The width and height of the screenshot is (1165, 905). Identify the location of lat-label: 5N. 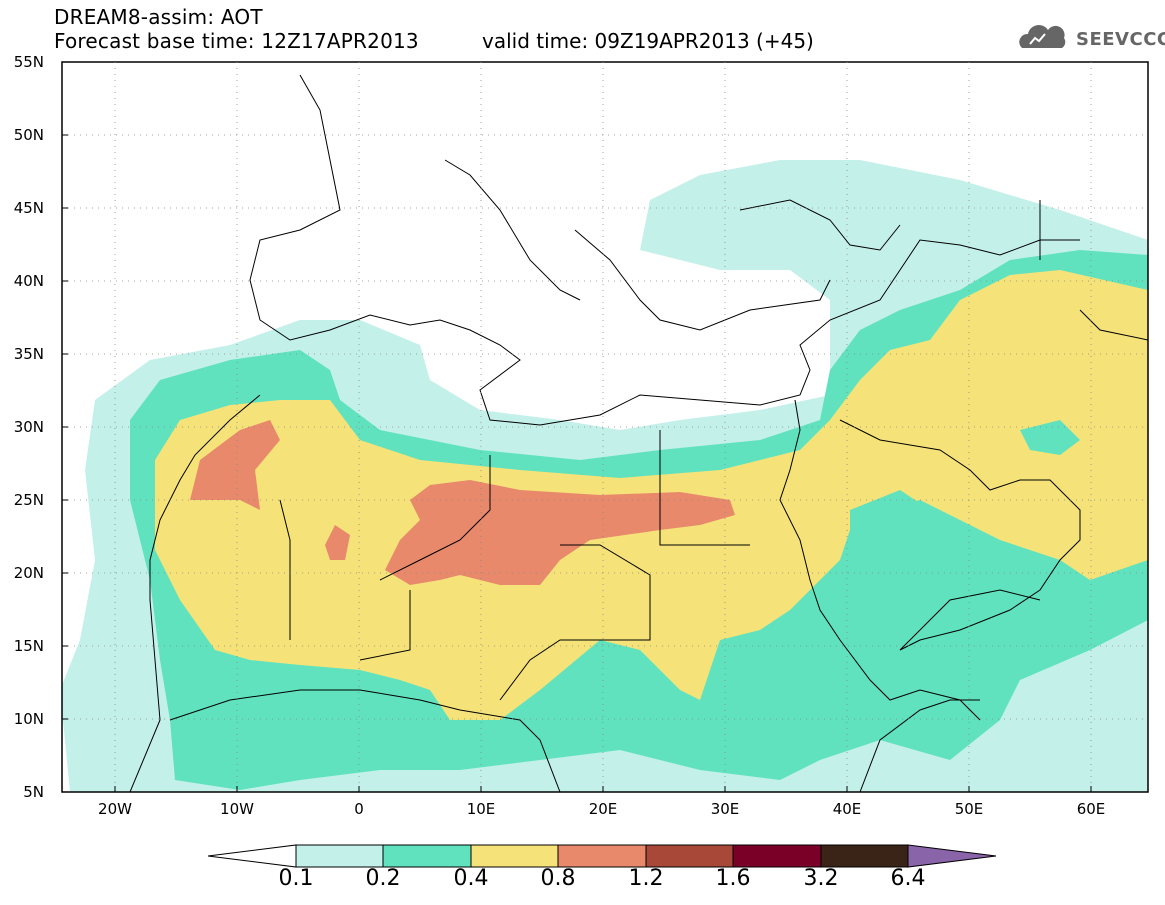
(33, 792).